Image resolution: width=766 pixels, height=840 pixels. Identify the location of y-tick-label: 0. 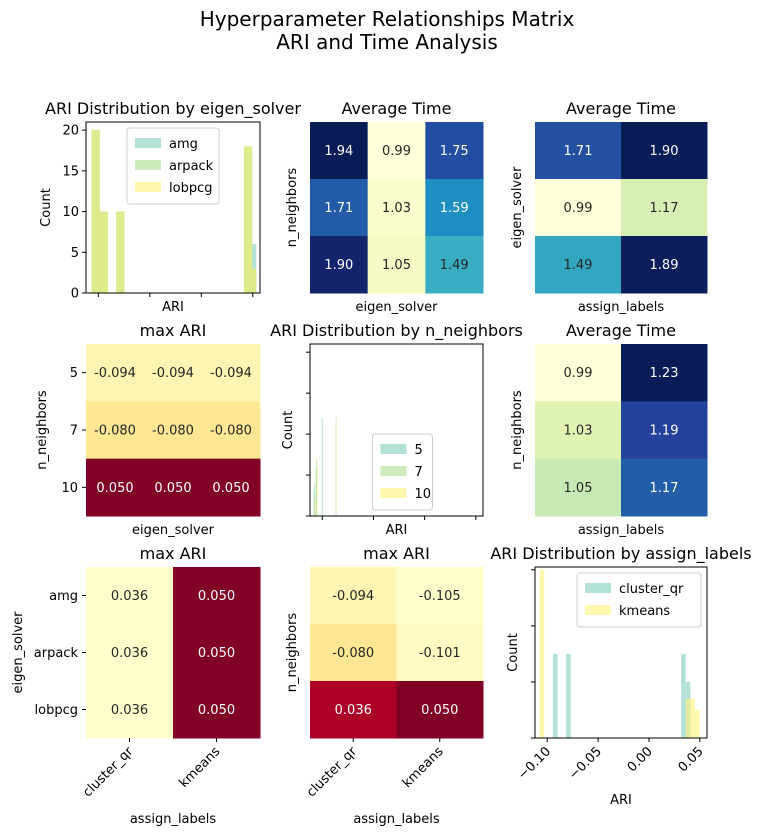
(75, 294).